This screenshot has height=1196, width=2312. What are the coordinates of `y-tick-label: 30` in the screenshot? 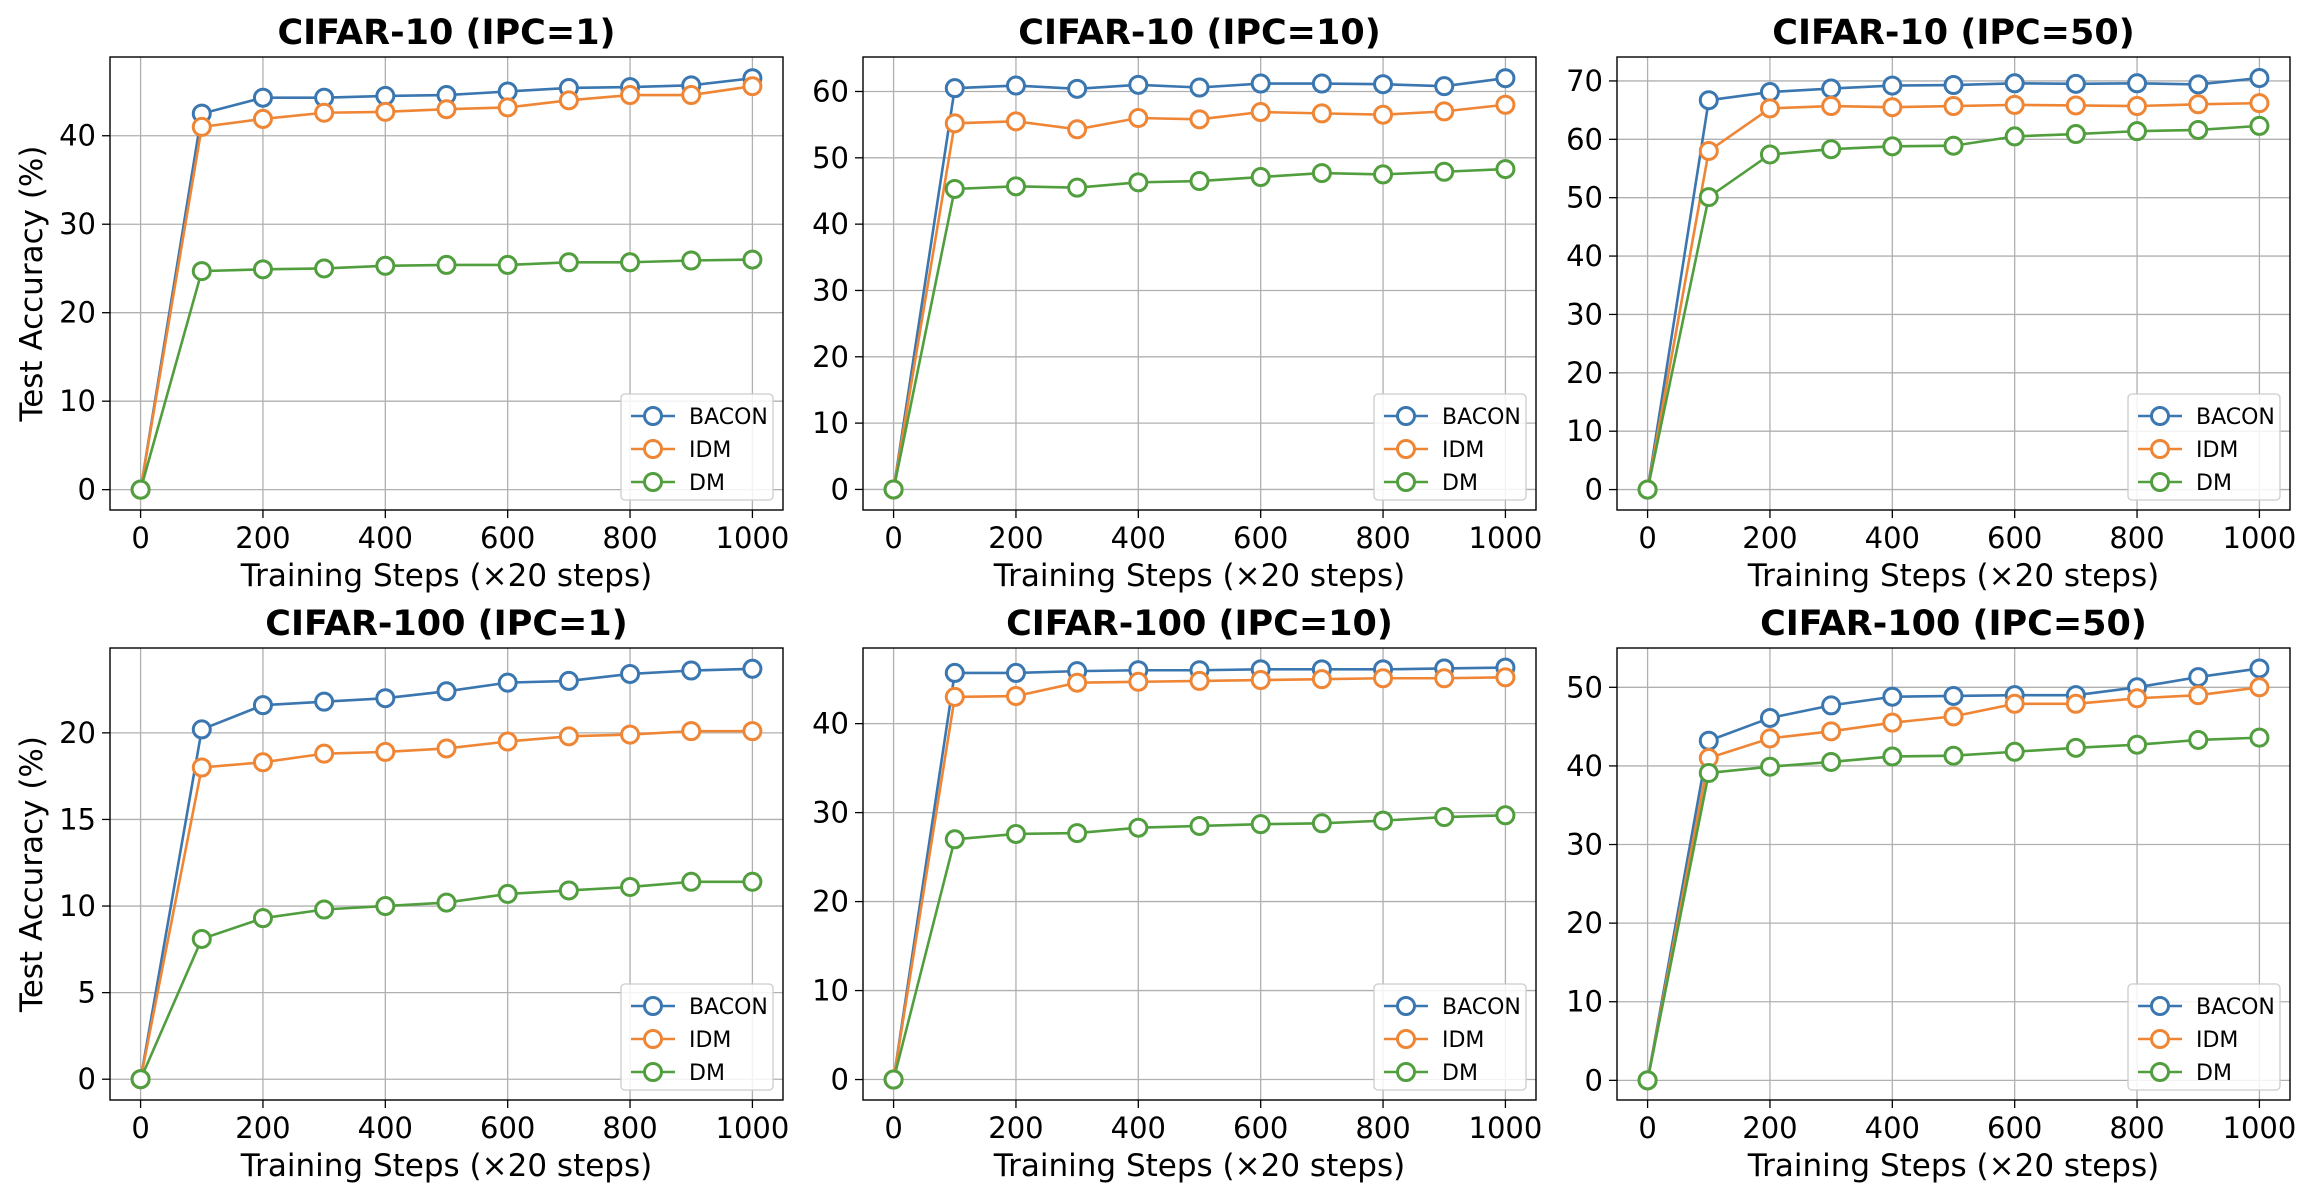 It's located at (830, 290).